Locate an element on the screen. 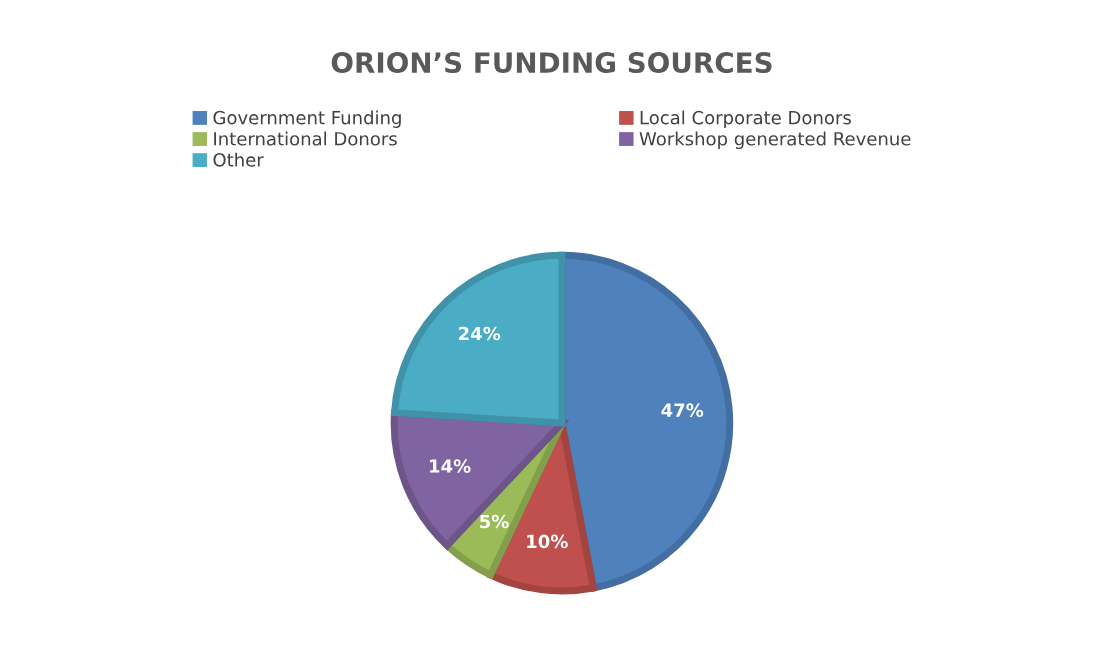 The height and width of the screenshot is (650, 1104). data-label: 47% is located at coordinates (682, 410).